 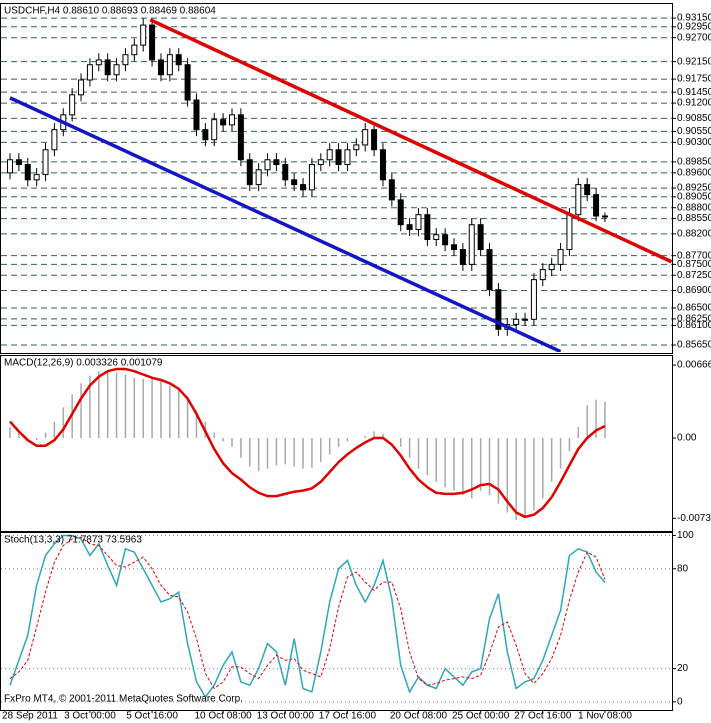 I want to click on y-tick-label: 0.91450, so click(x=694, y=92).